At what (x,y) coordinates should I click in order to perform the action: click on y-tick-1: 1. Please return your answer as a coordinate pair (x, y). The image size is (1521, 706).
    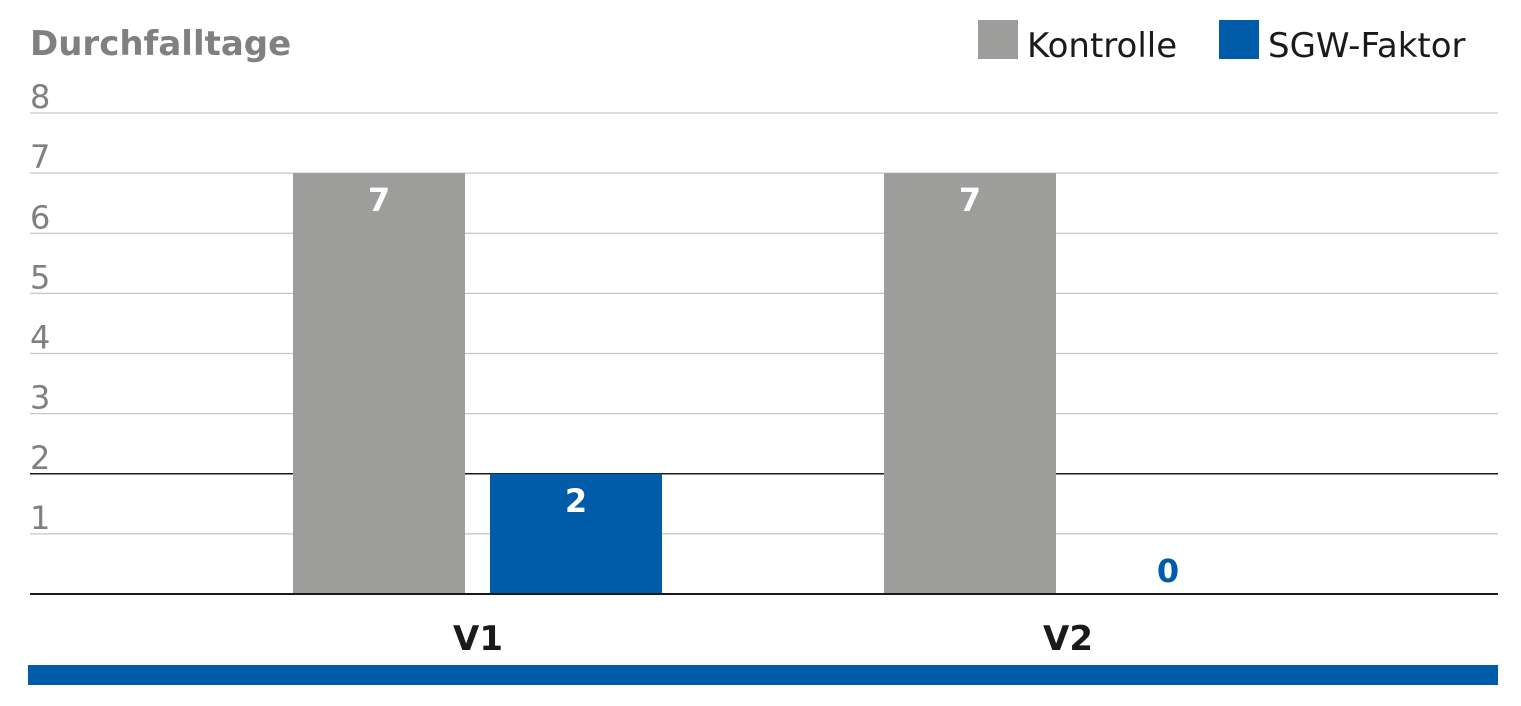
    Looking at the image, I should click on (40, 518).